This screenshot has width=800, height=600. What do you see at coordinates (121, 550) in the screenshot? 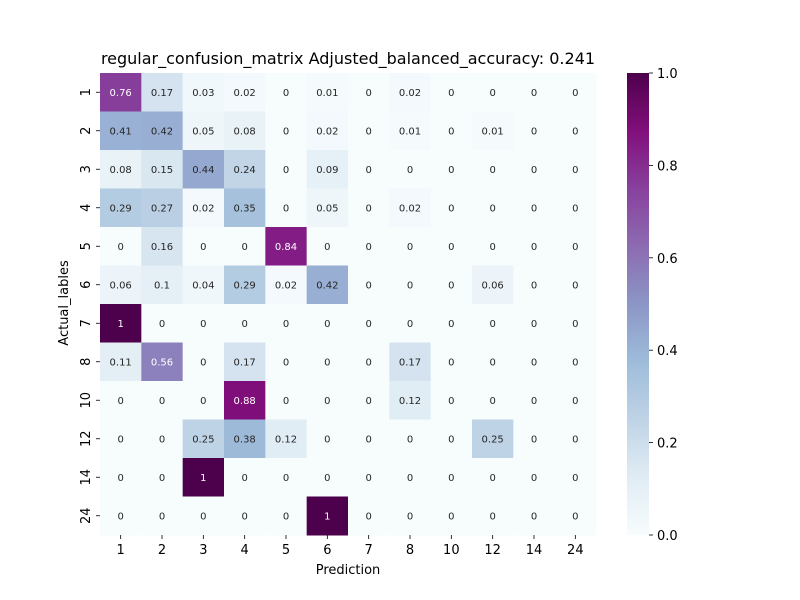
I see `x-tick-label: 1` at bounding box center [121, 550].